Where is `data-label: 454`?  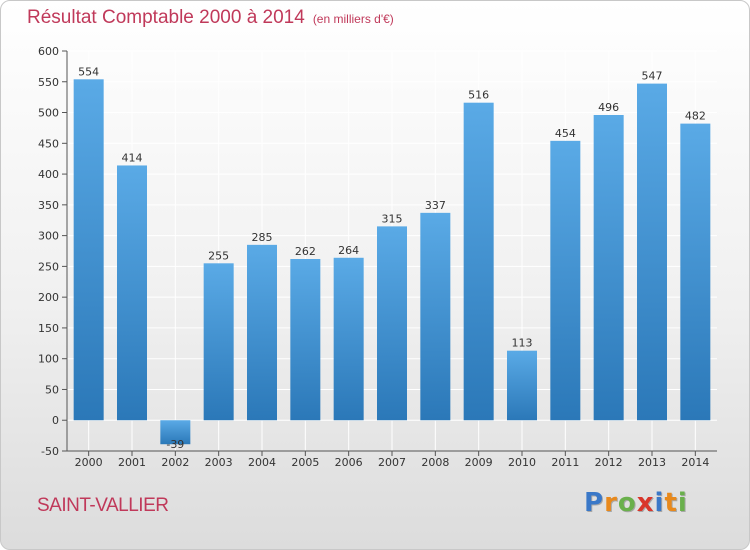
data-label: 454 is located at coordinates (565, 133).